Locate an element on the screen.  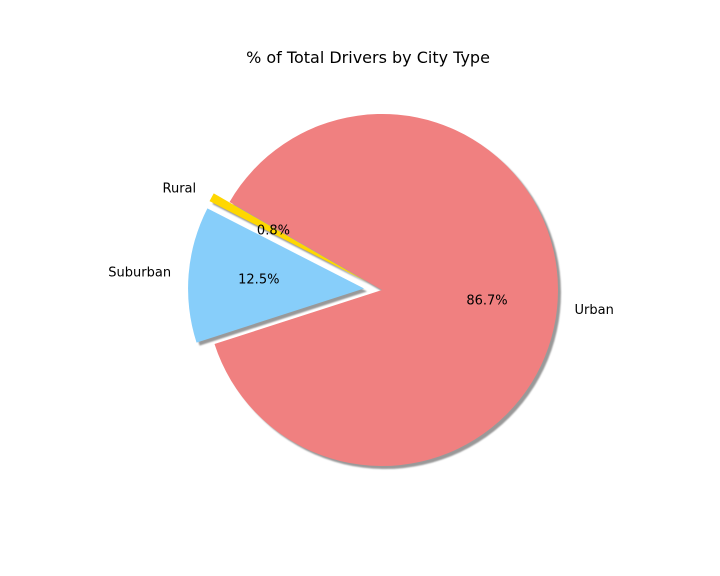
chart-title: % of Total Drivers by City Type is located at coordinates (368, 57).